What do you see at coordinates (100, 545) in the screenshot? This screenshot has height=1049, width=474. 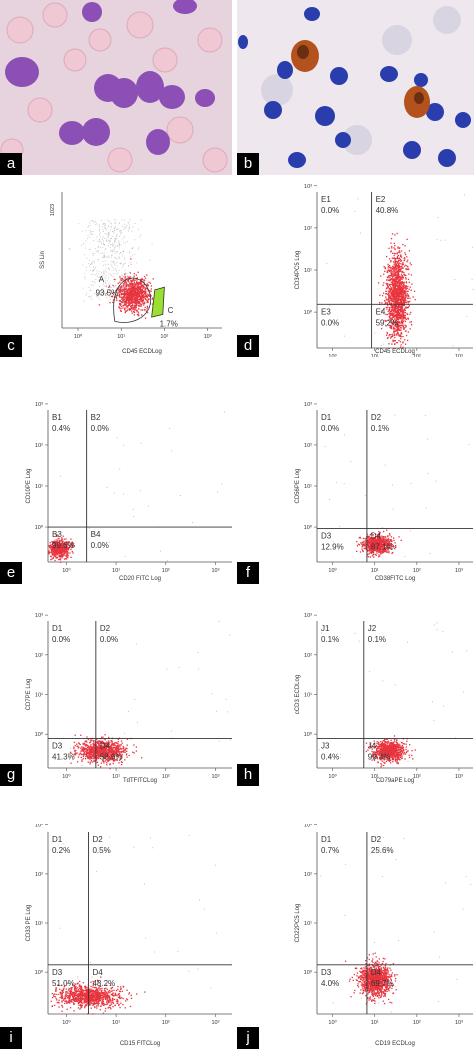 I see `quadrant-percentage: 0.0%` at bounding box center [100, 545].